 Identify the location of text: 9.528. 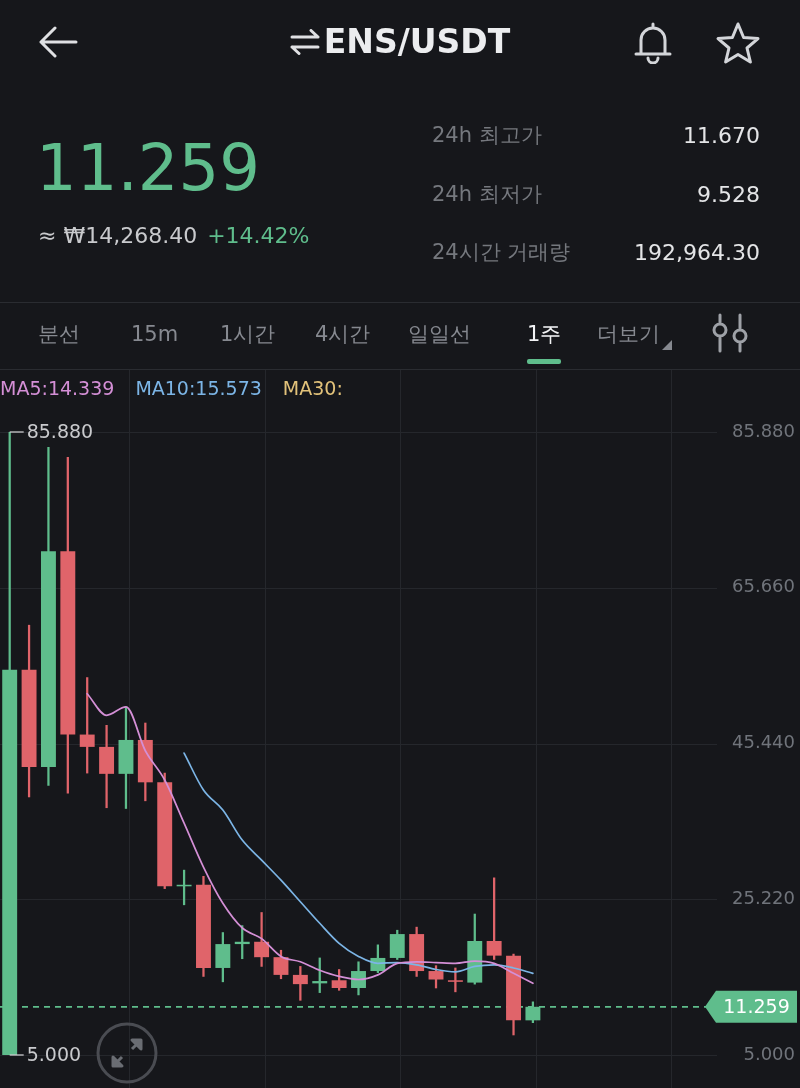
(728, 195).